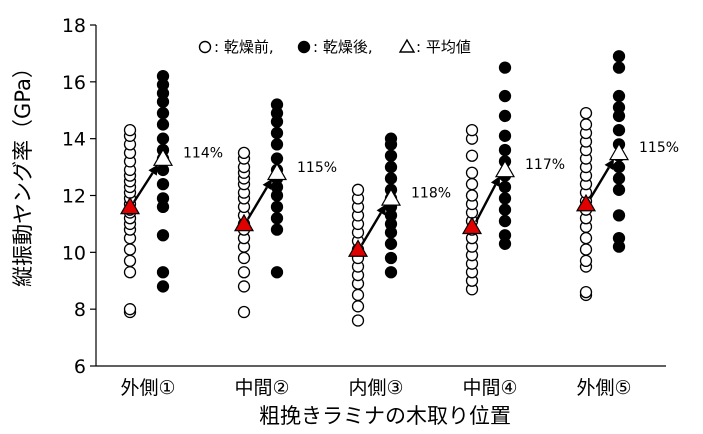 The width and height of the screenshot is (703, 434). I want to click on x-category-label: 外側①, so click(147, 388).